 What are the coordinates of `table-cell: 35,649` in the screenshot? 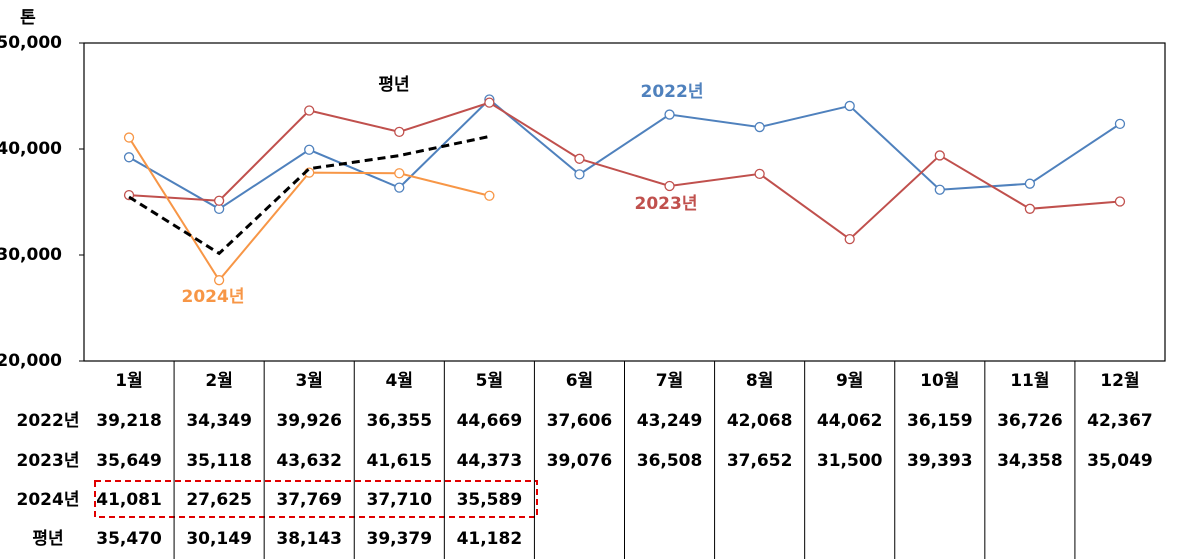 It's located at (129, 461).